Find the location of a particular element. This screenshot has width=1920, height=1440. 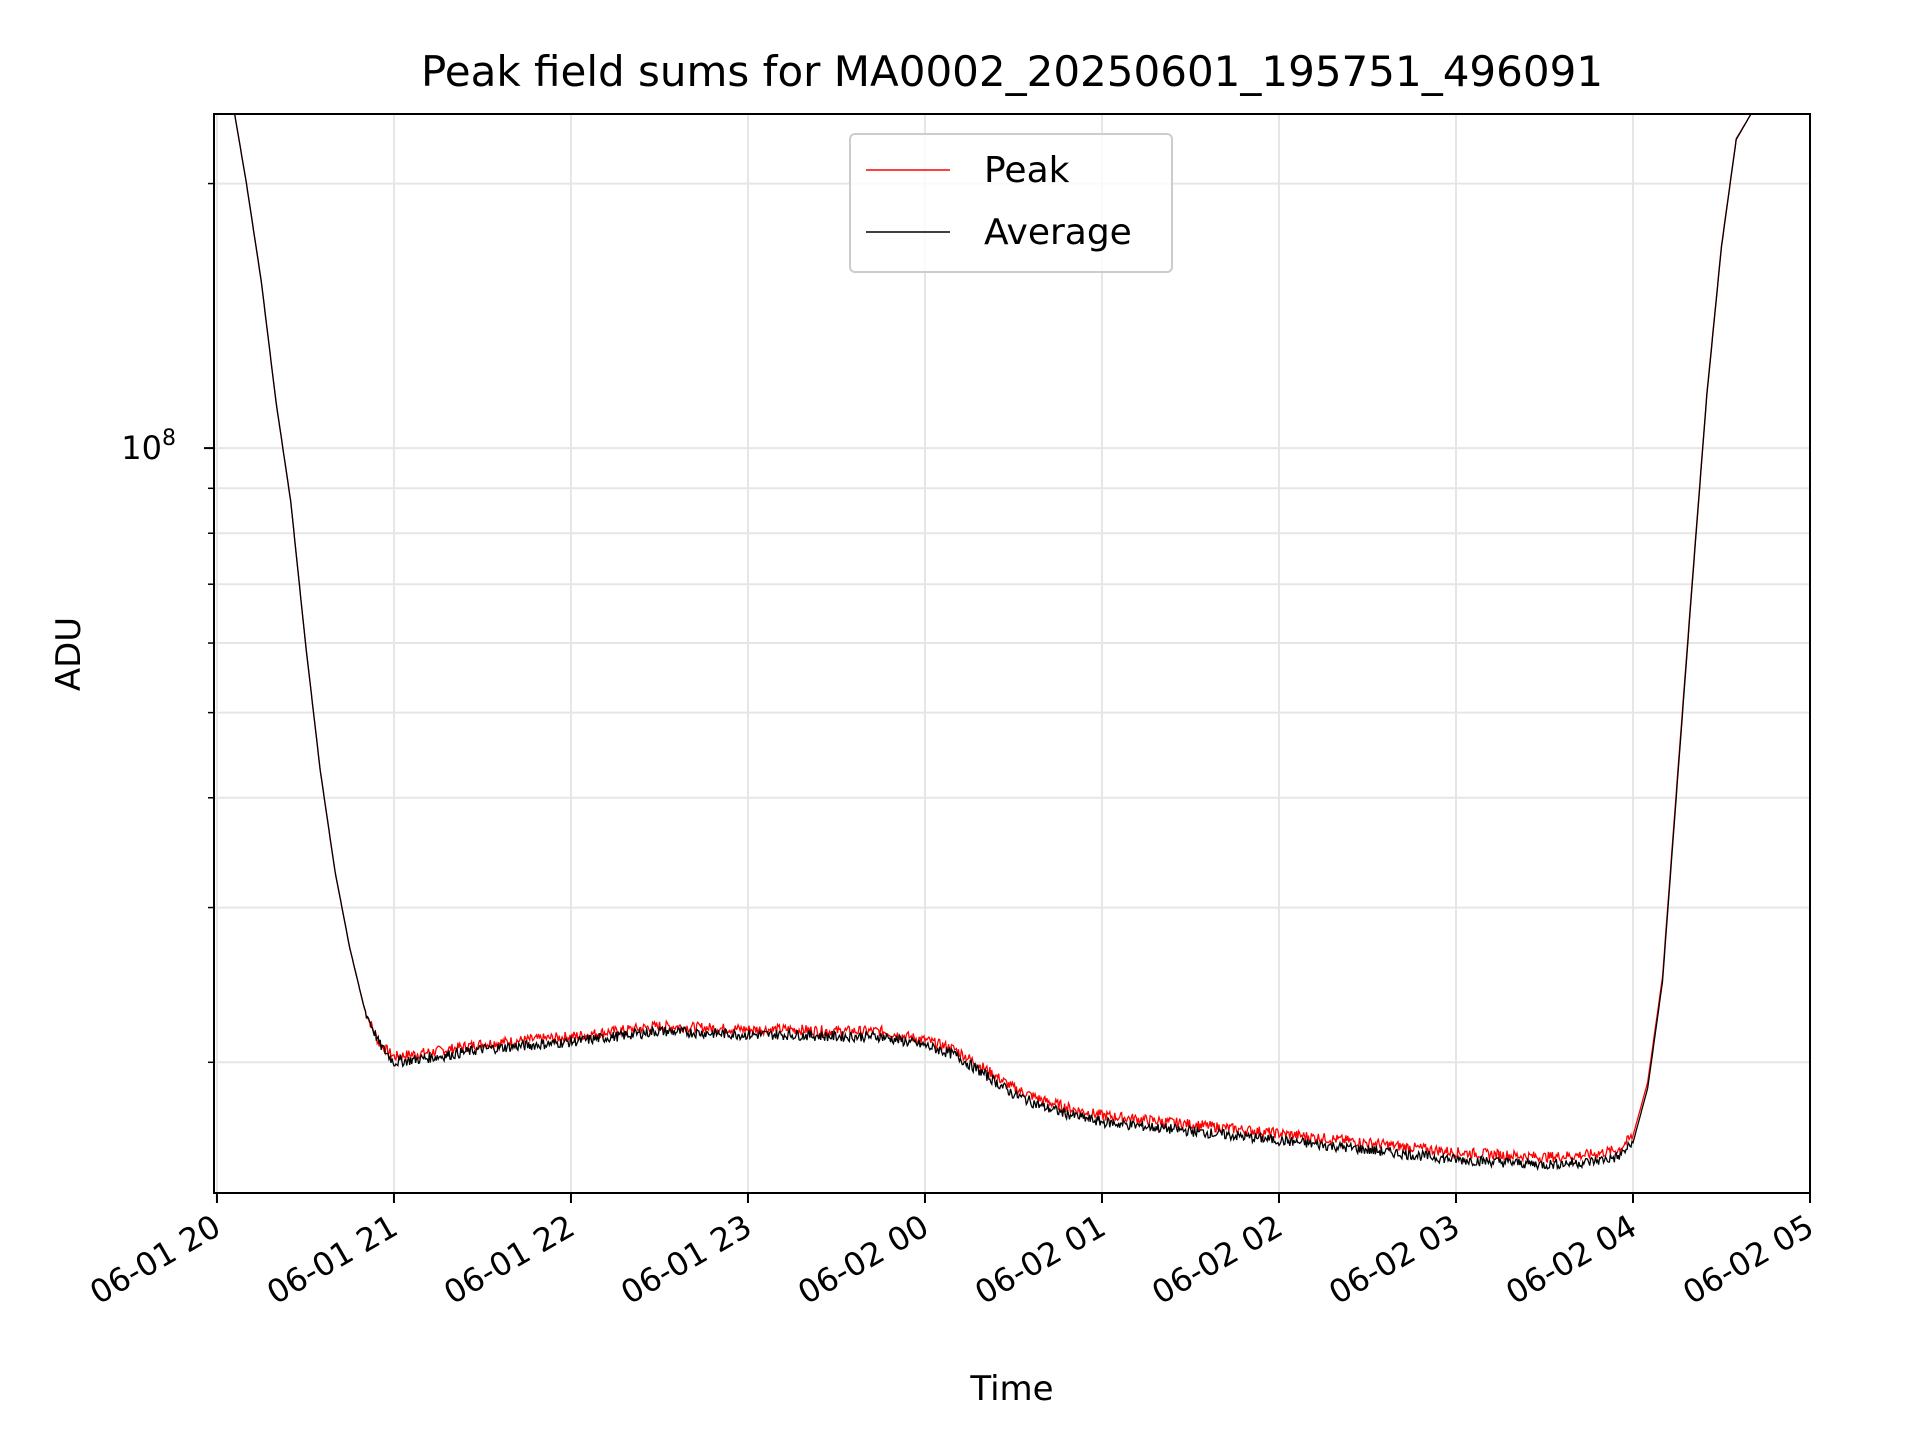

legend-average-label: Average is located at coordinates (1058, 232).